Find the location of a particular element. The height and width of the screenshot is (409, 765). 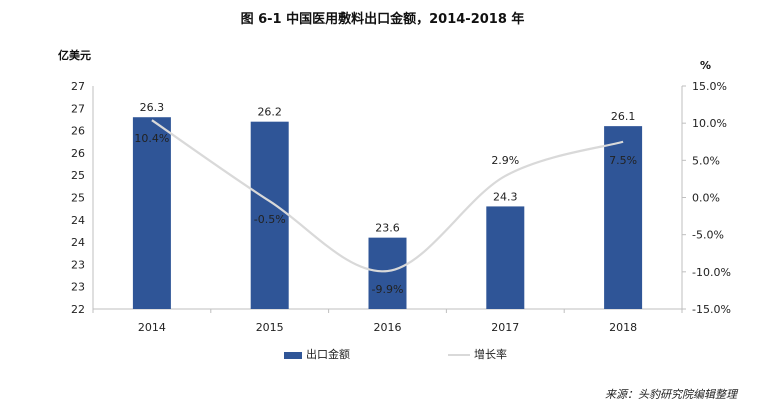

right-tick-label: -15.0% is located at coordinates (711, 309).